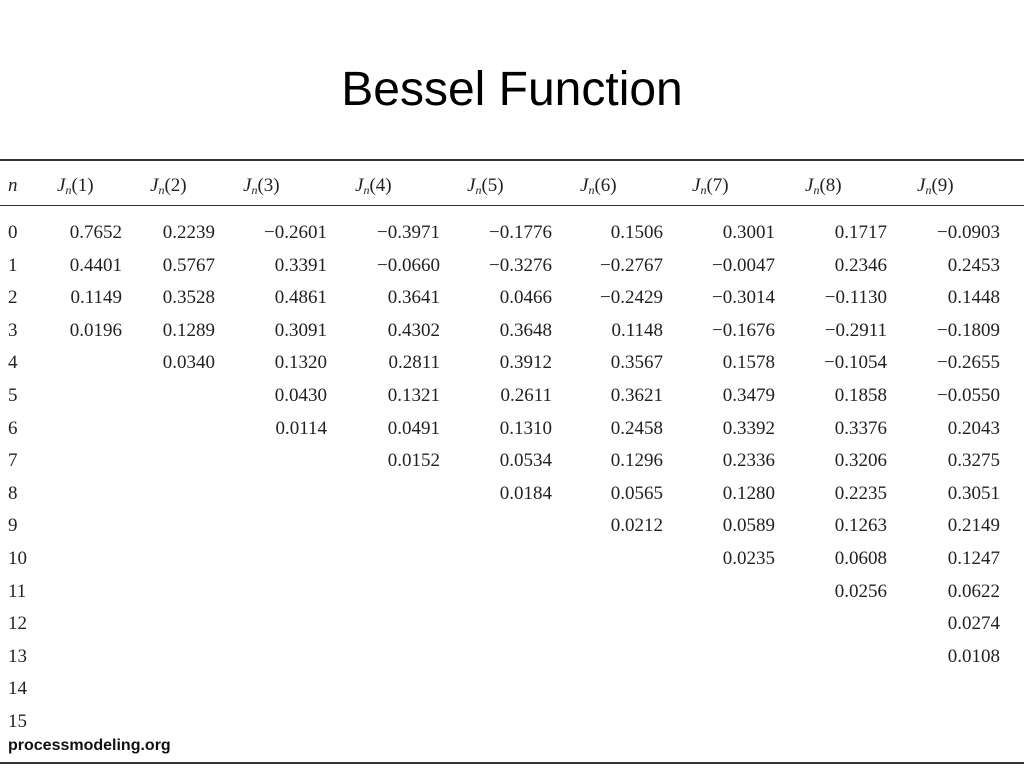 The image size is (1024, 768). Describe the element at coordinates (485, 188) in the screenshot. I see `column-header: Jn(5)` at that location.